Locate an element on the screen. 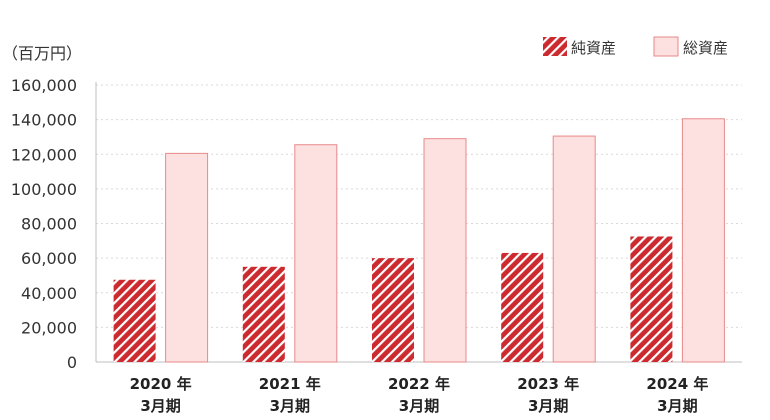 This screenshot has height=420, width=770. y-tick-label: 0 is located at coordinates (72, 362).